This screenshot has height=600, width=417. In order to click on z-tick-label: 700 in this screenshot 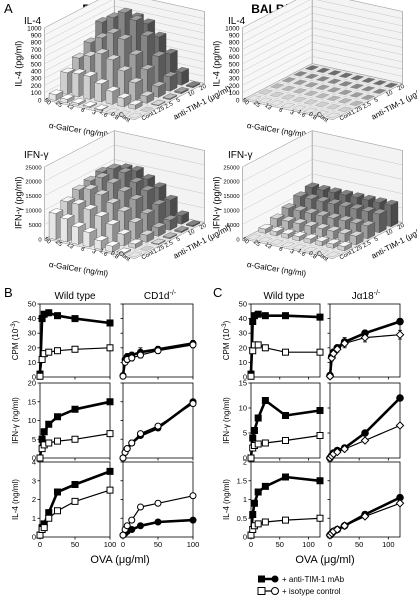, I will do `click(36, 50)`.